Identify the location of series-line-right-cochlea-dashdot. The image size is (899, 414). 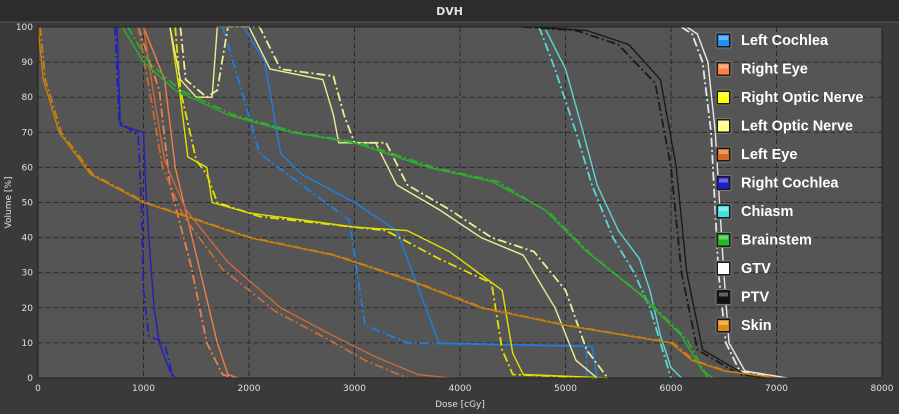
(144, 202).